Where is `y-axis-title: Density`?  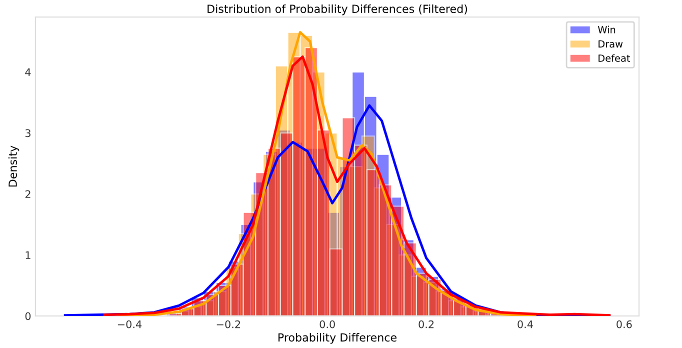
y-axis-title: Density is located at coordinates (14, 166).